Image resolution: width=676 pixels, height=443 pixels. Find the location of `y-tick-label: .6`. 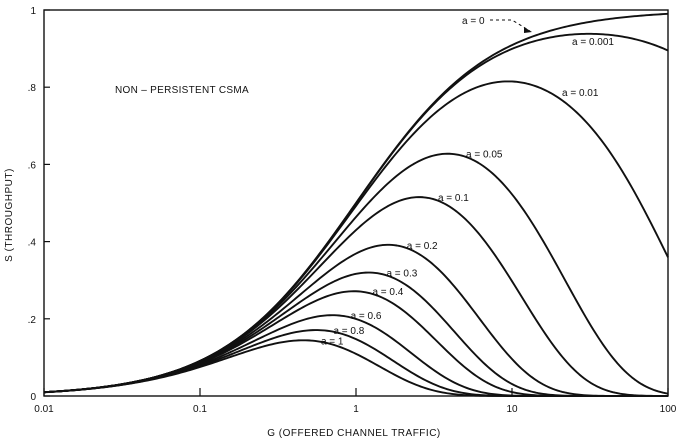

y-tick-label: .6 is located at coordinates (32, 165).